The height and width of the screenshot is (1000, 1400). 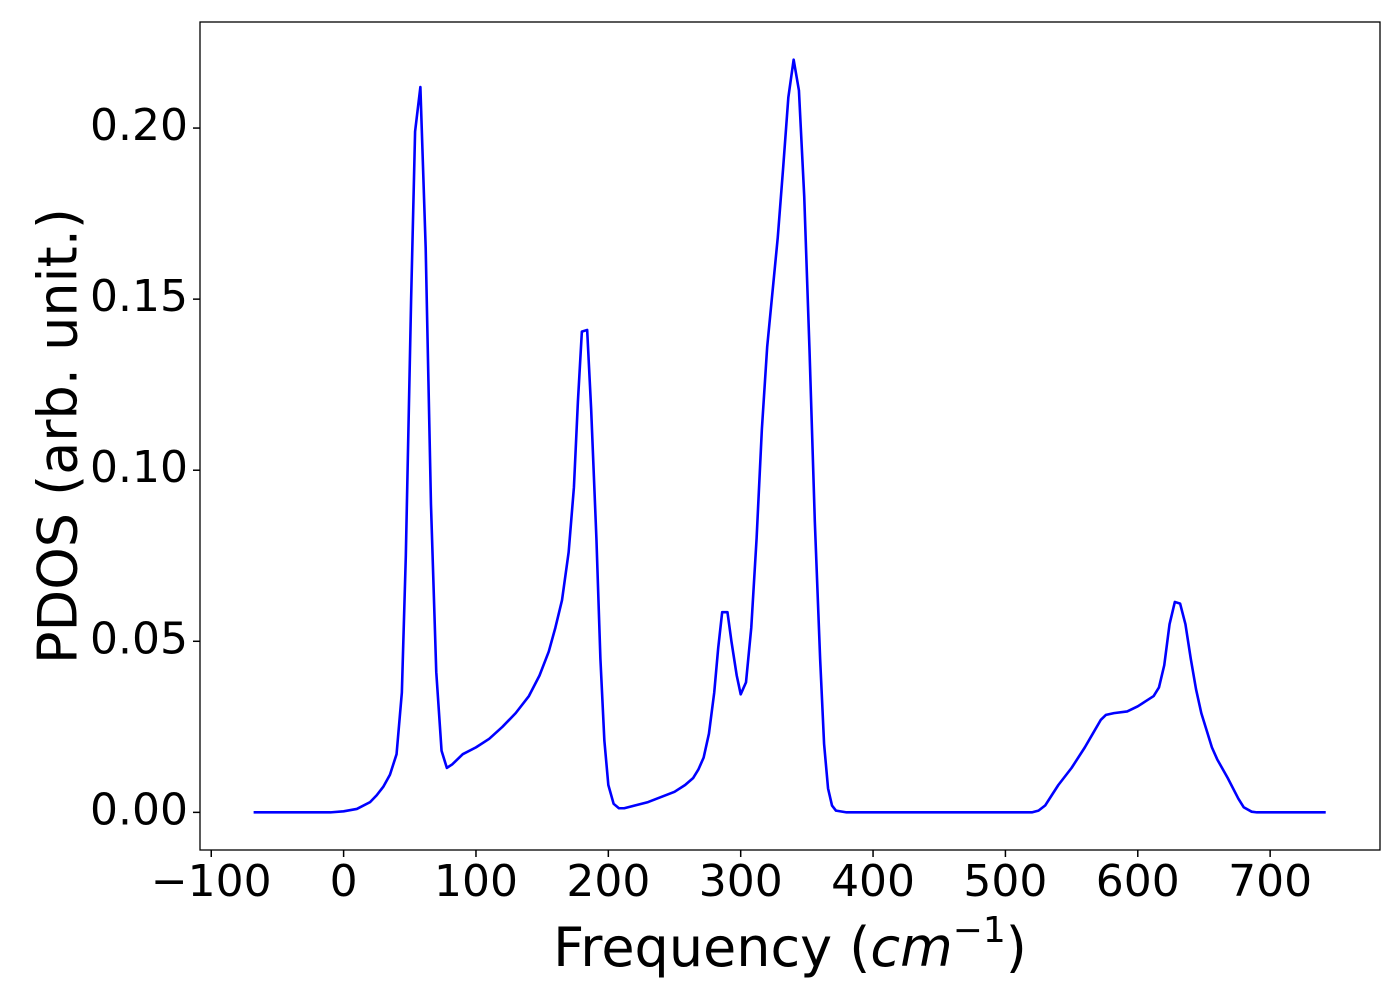 What do you see at coordinates (911, 947) in the screenshot?
I see `x-label-unit: cm` at bounding box center [911, 947].